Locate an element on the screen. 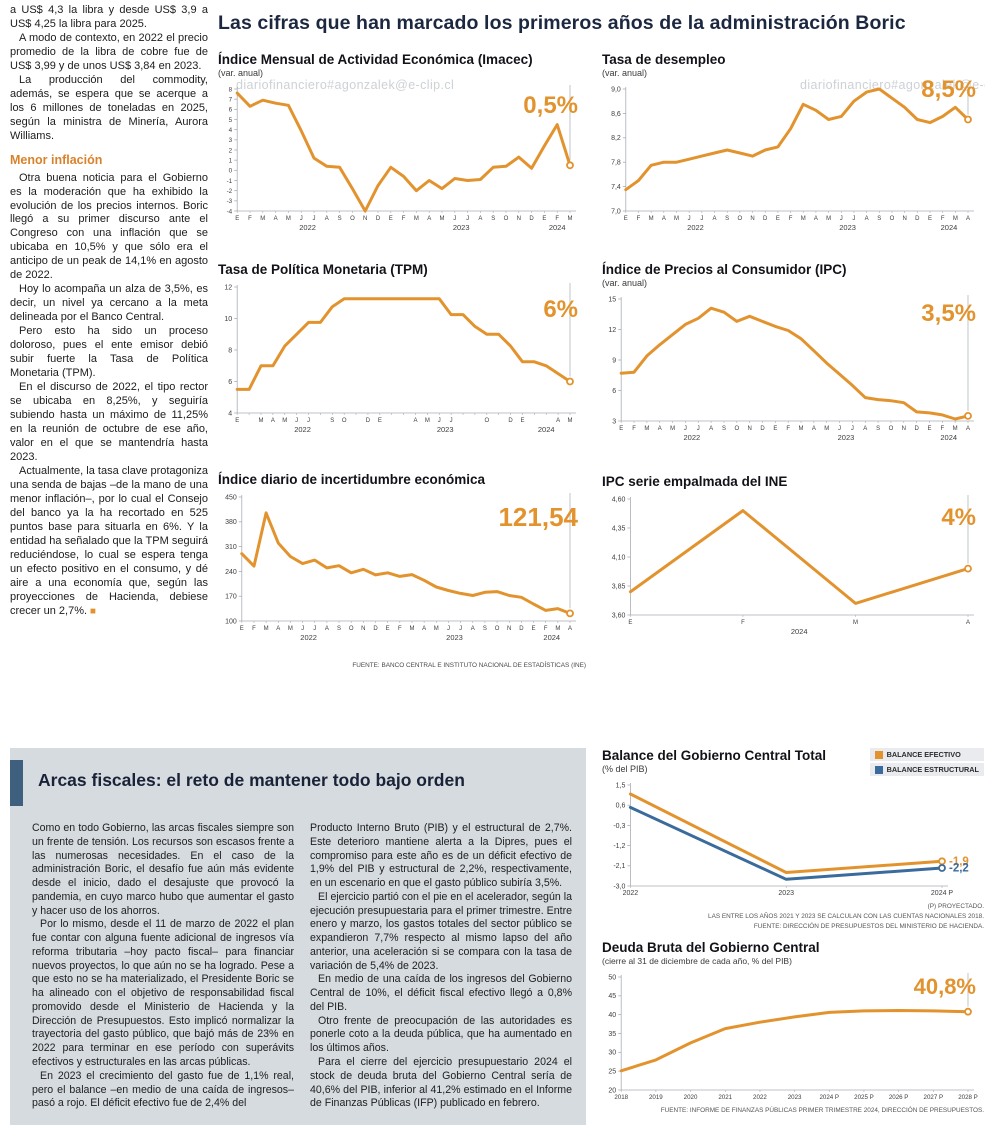 The image size is (988, 1133). svg-text: 12 is located at coordinates (228, 287).